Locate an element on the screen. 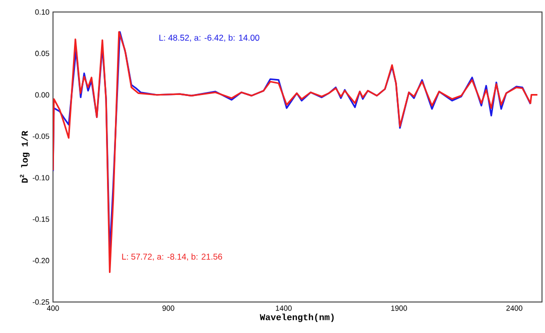 The image size is (545, 333). text: L: 48.52, a: -6.42, b: 14.00 is located at coordinates (209, 38).